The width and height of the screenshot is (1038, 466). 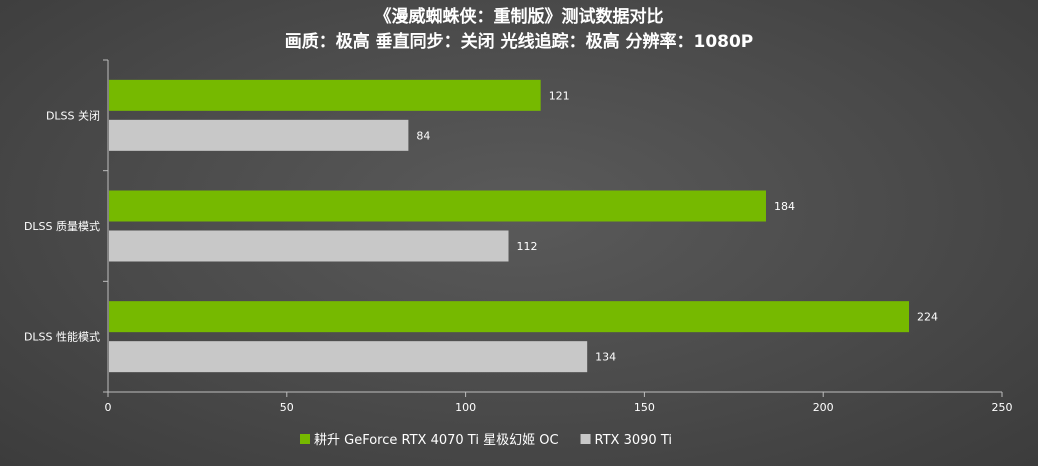 I want to click on data-label: 112, so click(x=527, y=246).